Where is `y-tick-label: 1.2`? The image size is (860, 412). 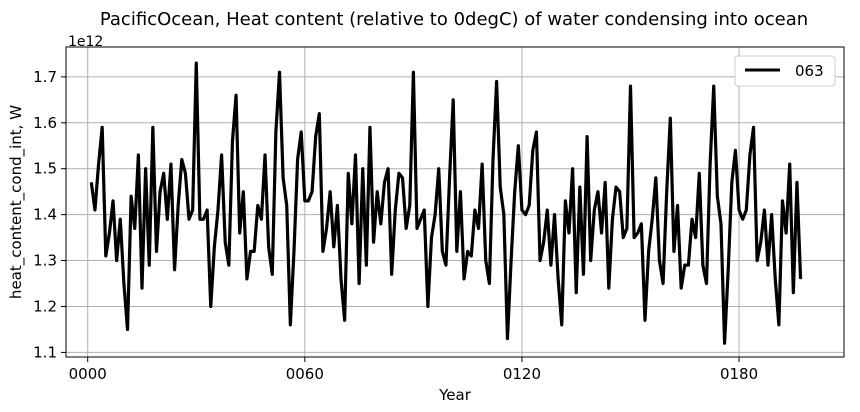 y-tick-label: 1.2 is located at coordinates (45, 306).